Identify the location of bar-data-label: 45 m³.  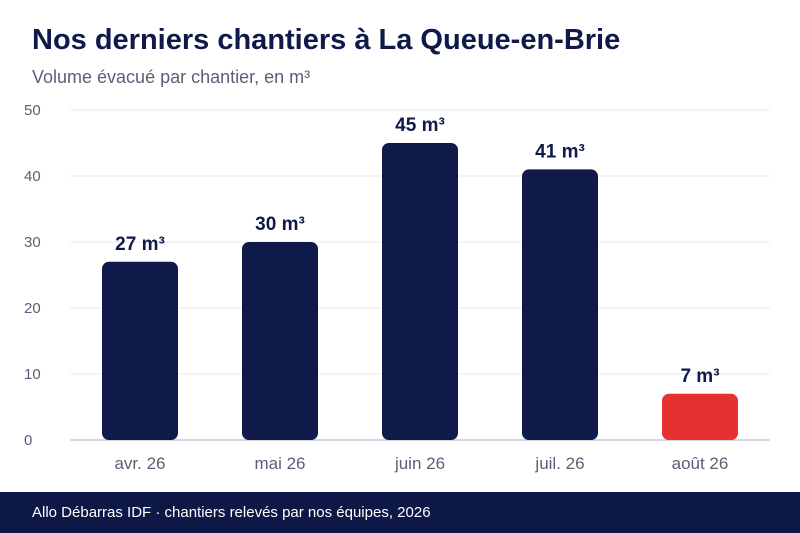
(420, 125).